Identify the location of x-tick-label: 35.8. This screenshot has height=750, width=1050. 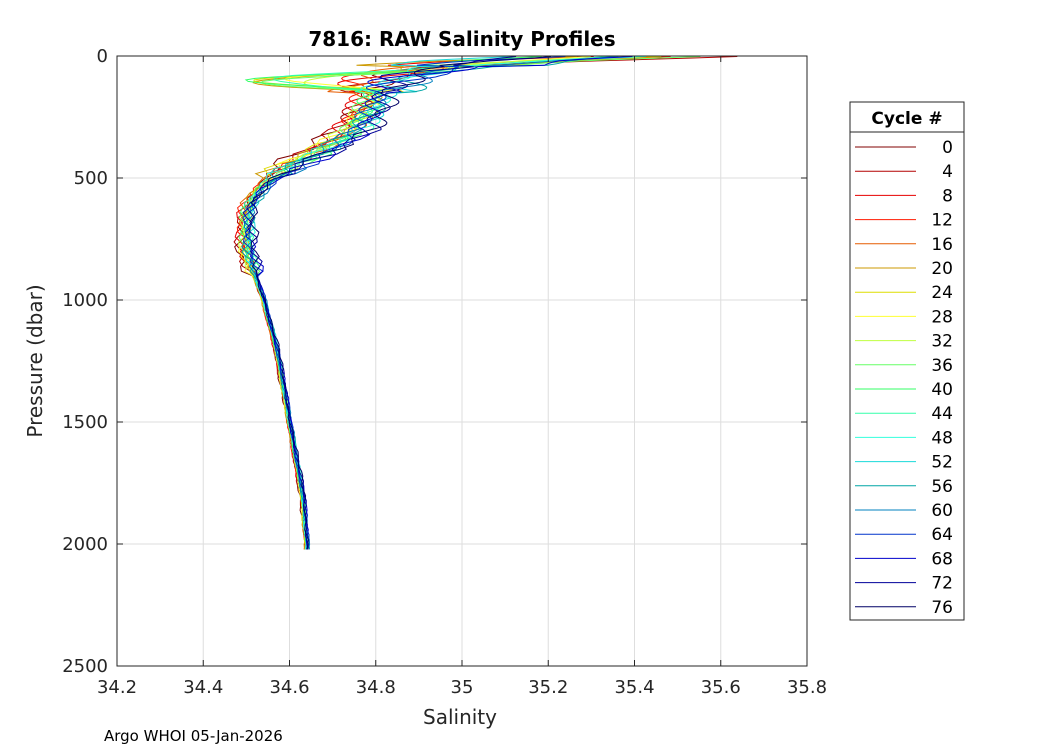
(807, 687).